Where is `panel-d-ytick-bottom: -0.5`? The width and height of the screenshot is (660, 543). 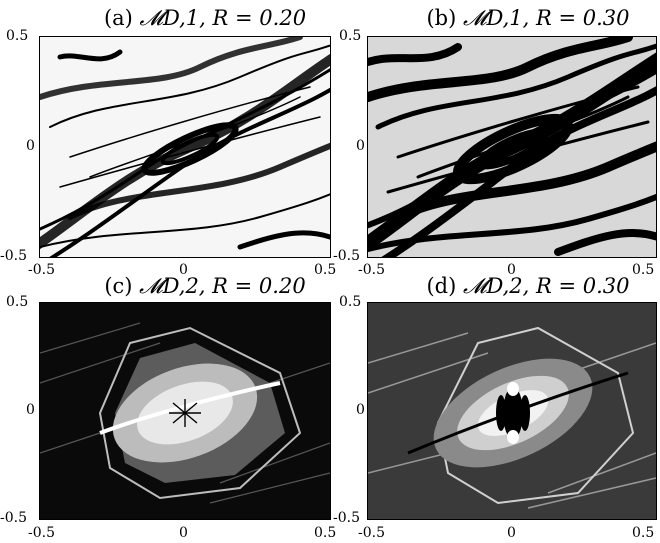 panel-d-ytick-bottom: -0.5 is located at coordinates (346, 518).